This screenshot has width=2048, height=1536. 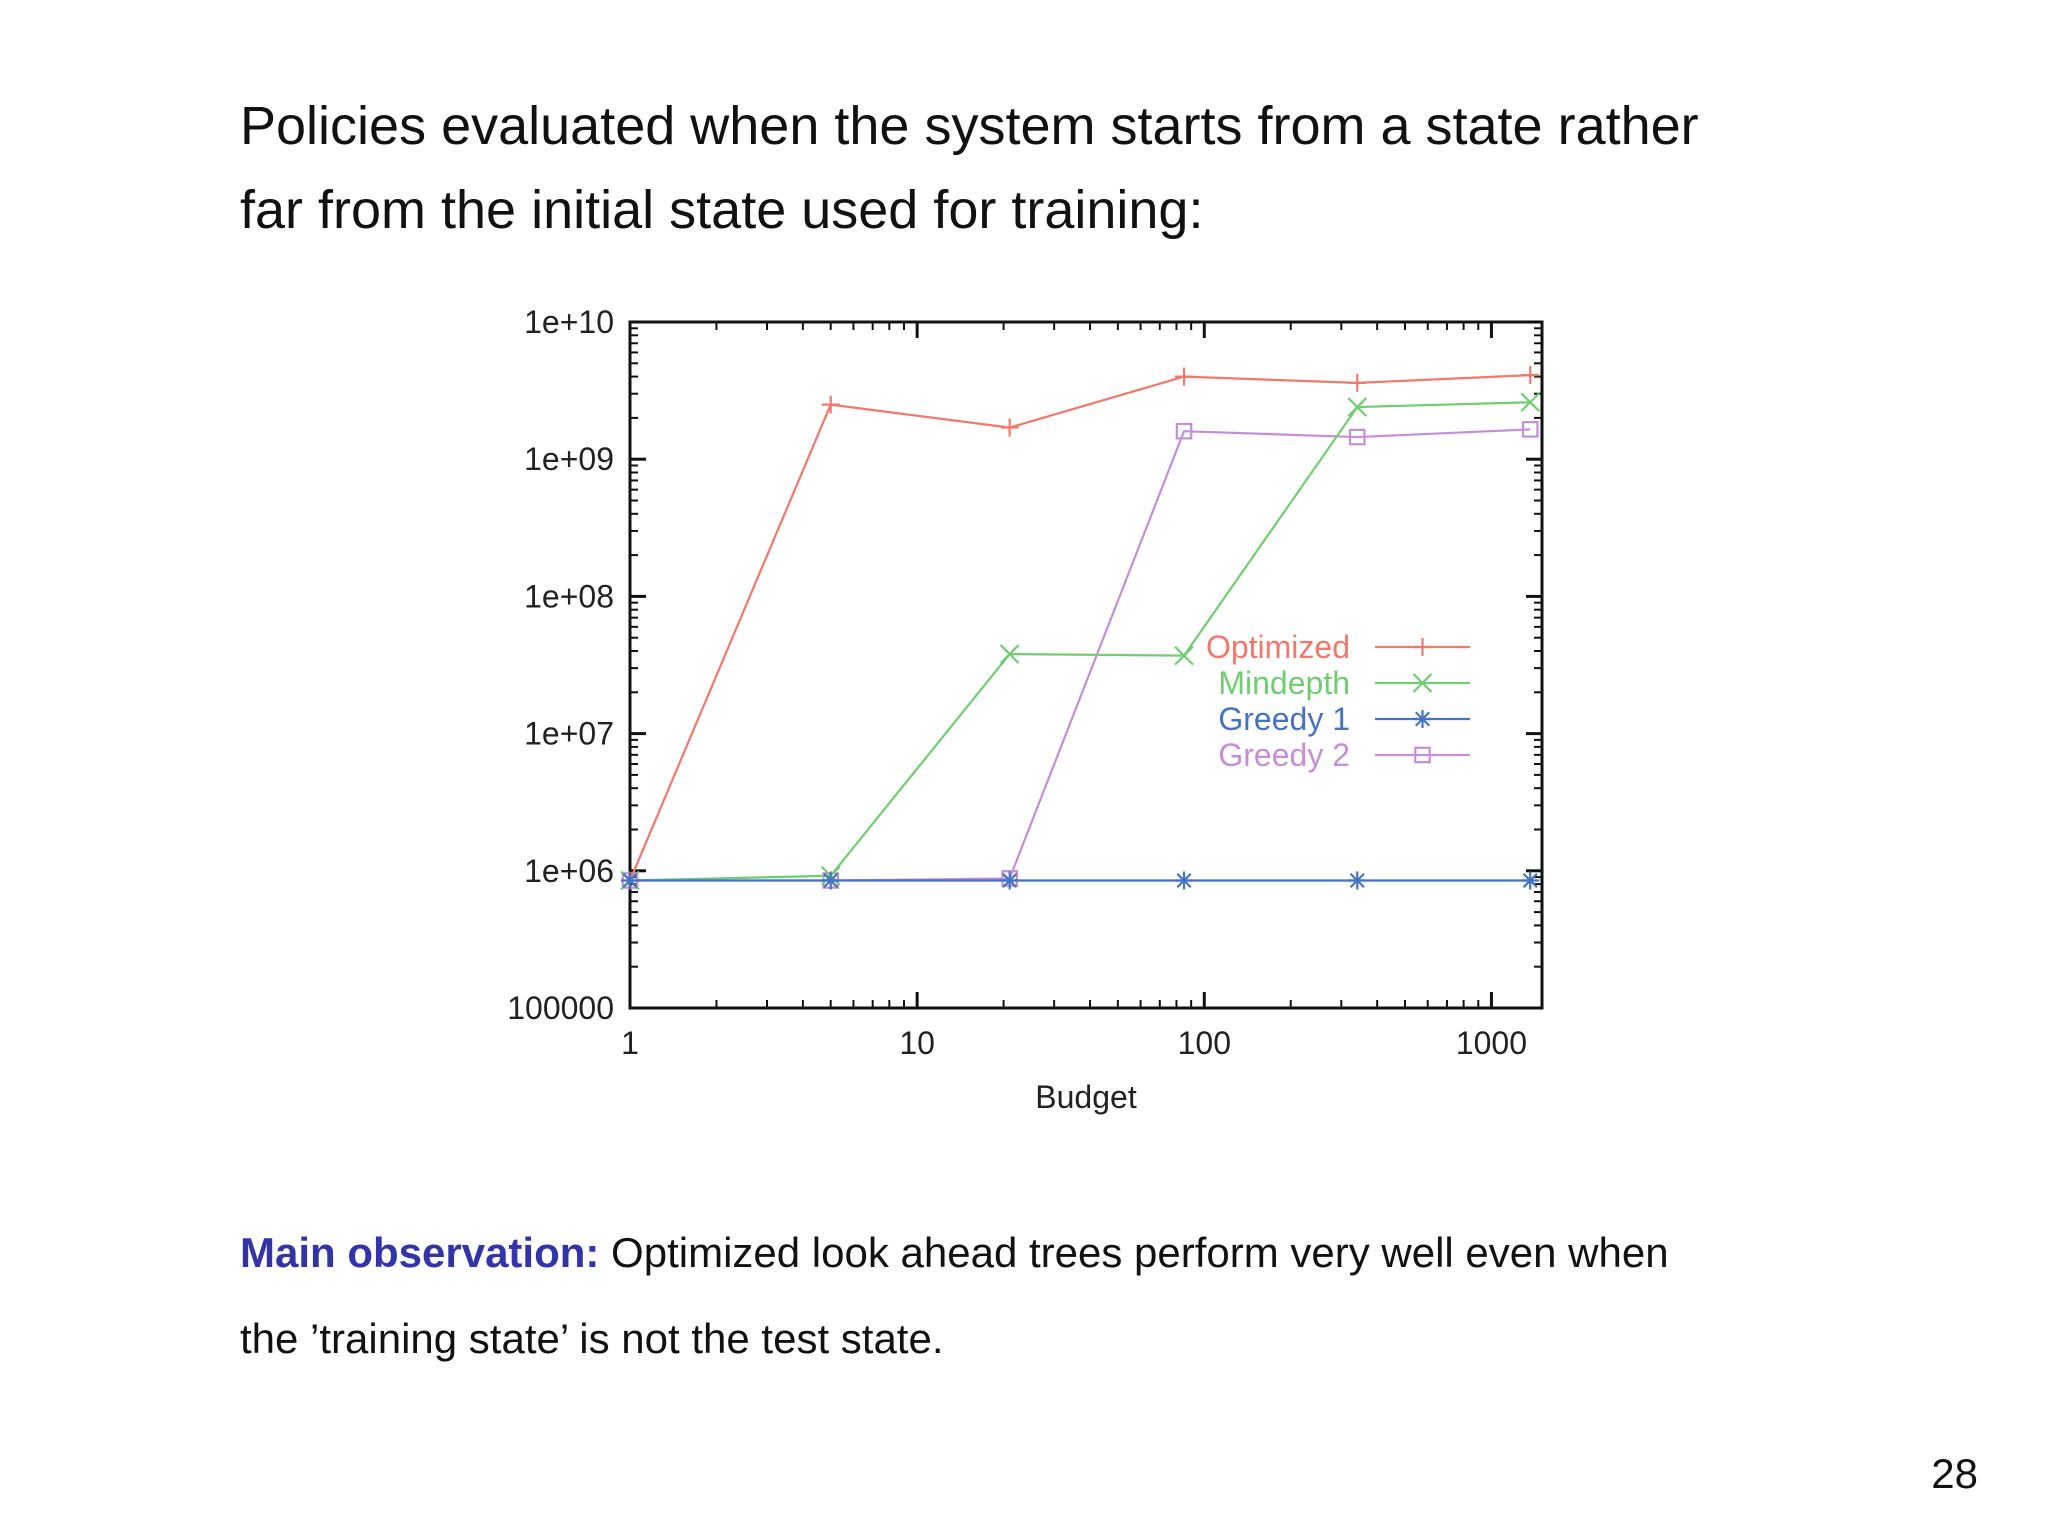 I want to click on legend-label-optimized: Optimized, so click(x=1278, y=647).